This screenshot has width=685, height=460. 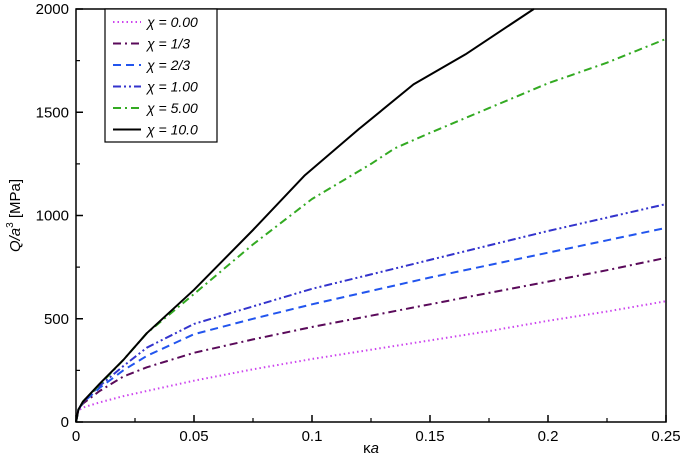 What do you see at coordinates (171, 130) in the screenshot?
I see `legend-label: χ = 10.0` at bounding box center [171, 130].